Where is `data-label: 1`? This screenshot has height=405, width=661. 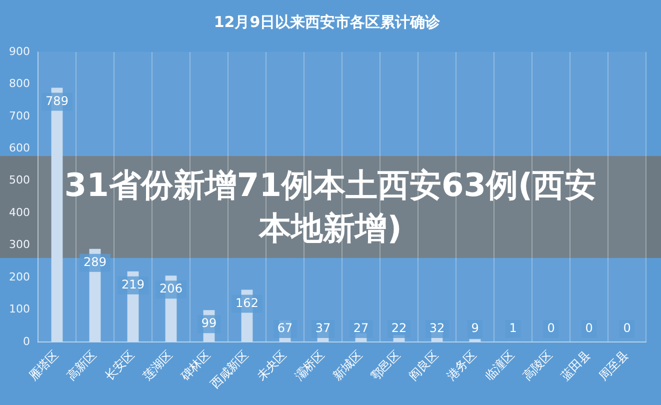
data-label: 1 is located at coordinates (513, 328).